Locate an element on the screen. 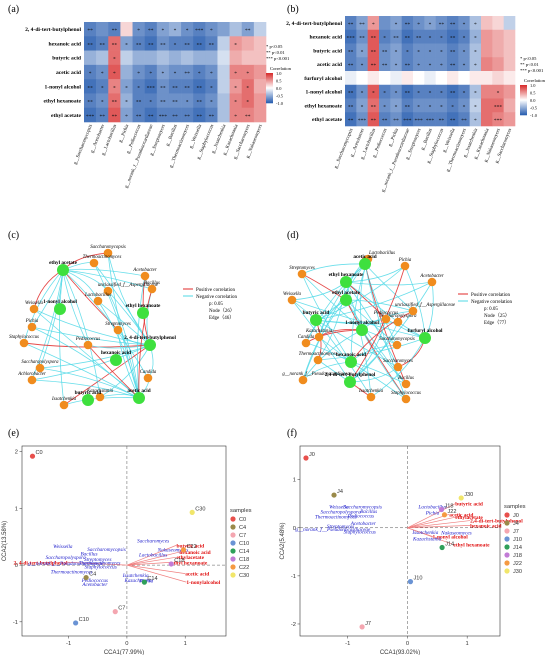 This screenshot has height=660, width=550. genus-label: Thermoactinomyces is located at coordinates (100, 564).